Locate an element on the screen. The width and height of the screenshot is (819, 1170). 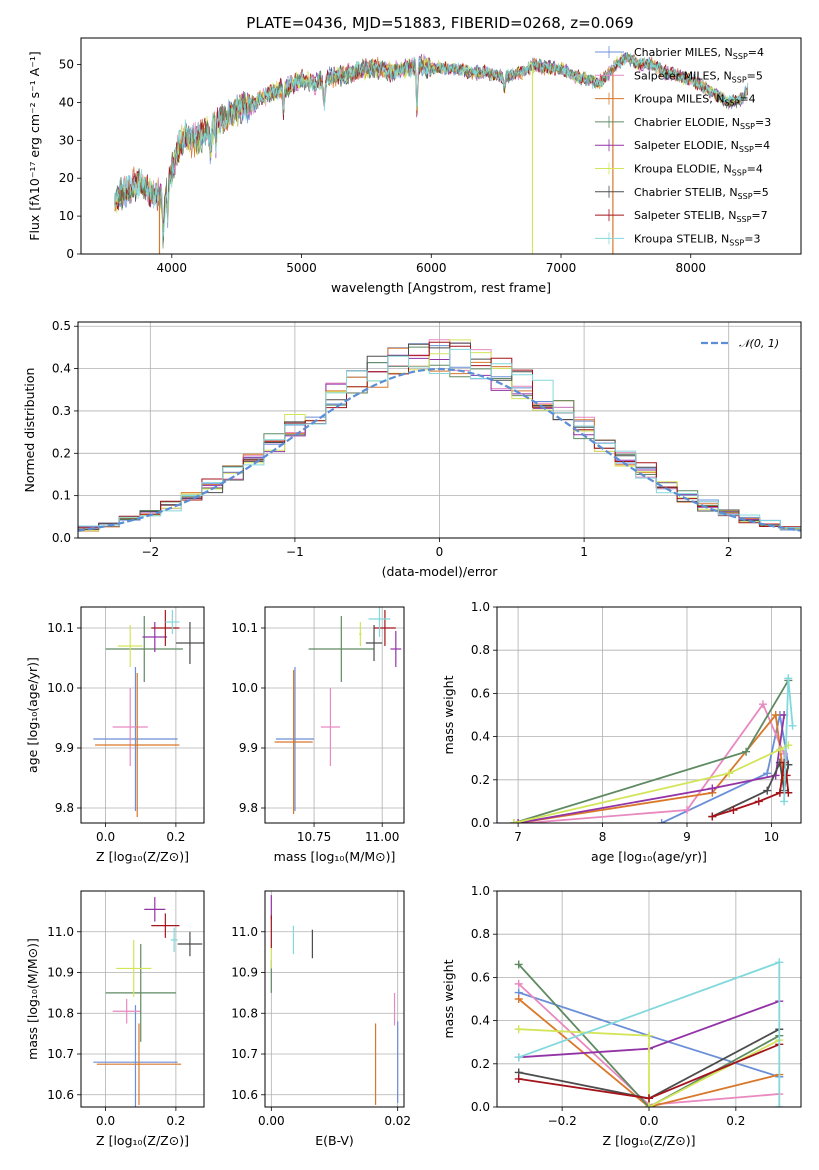
legend-label: Kroupa ELODIE, NSSP=4 is located at coordinates (698, 170).